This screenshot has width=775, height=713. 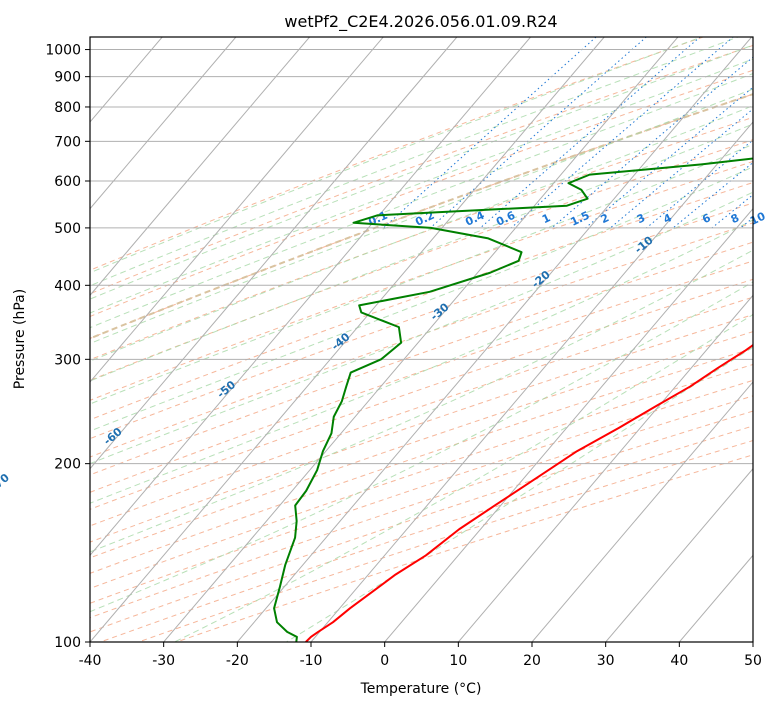 What do you see at coordinates (63, 51) in the screenshot?
I see `y-tick-label: 1000` at bounding box center [63, 51].